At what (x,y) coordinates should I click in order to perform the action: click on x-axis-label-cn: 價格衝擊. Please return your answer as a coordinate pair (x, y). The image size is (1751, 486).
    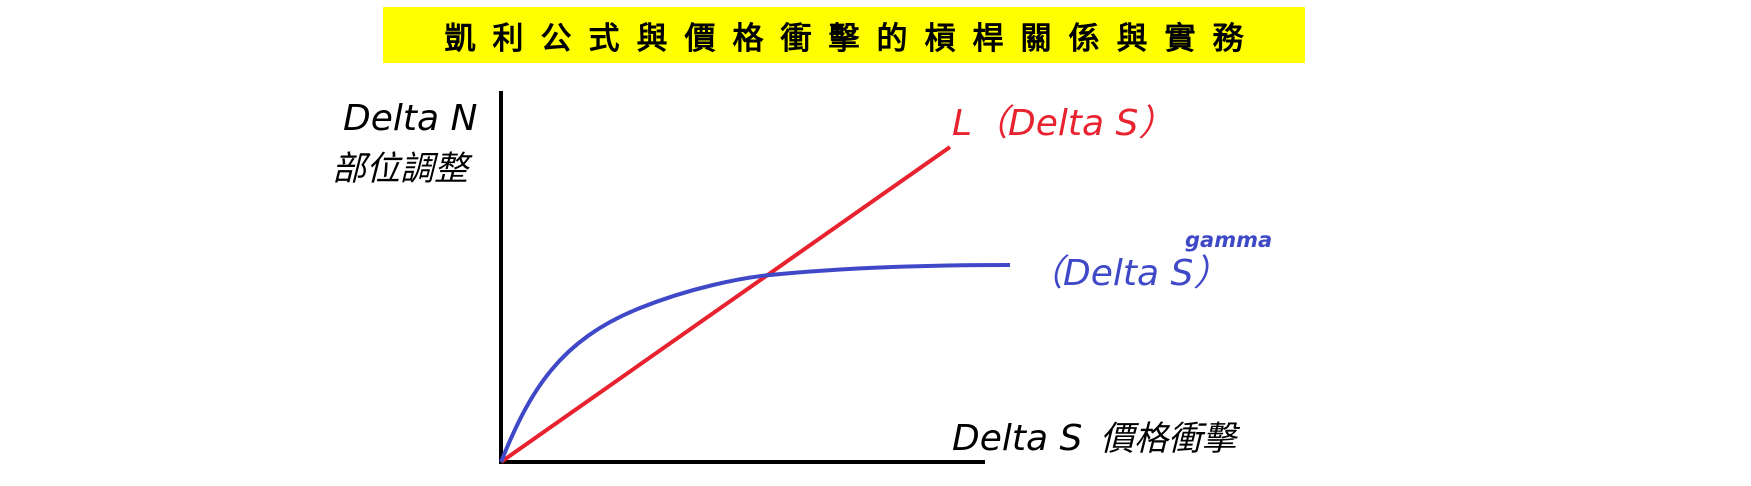
    Looking at the image, I should click on (1170, 439).